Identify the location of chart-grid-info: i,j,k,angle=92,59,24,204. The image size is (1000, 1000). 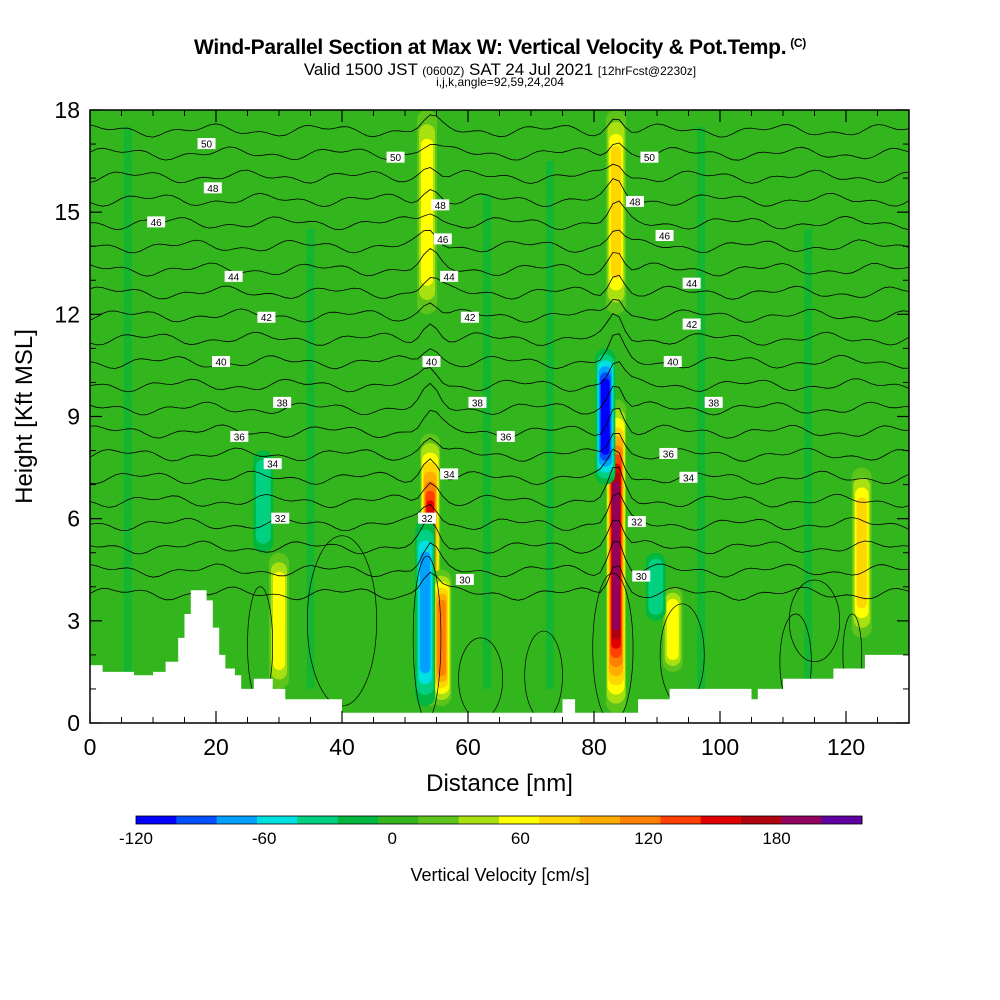
(500, 82).